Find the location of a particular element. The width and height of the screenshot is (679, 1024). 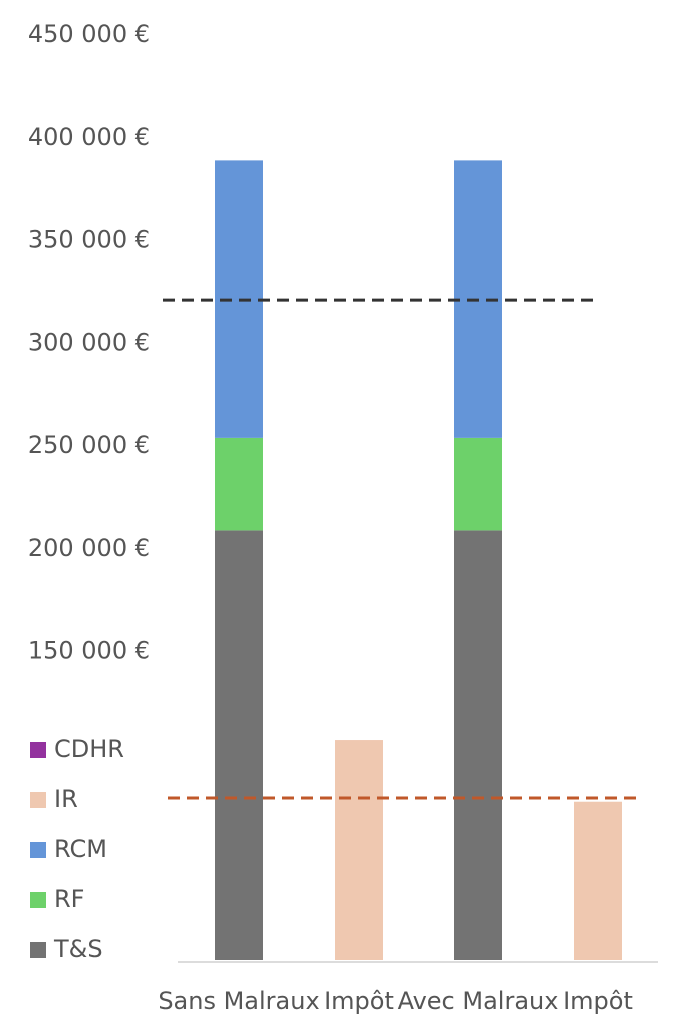

y-tick-label: 200 000 € is located at coordinates (89, 548).